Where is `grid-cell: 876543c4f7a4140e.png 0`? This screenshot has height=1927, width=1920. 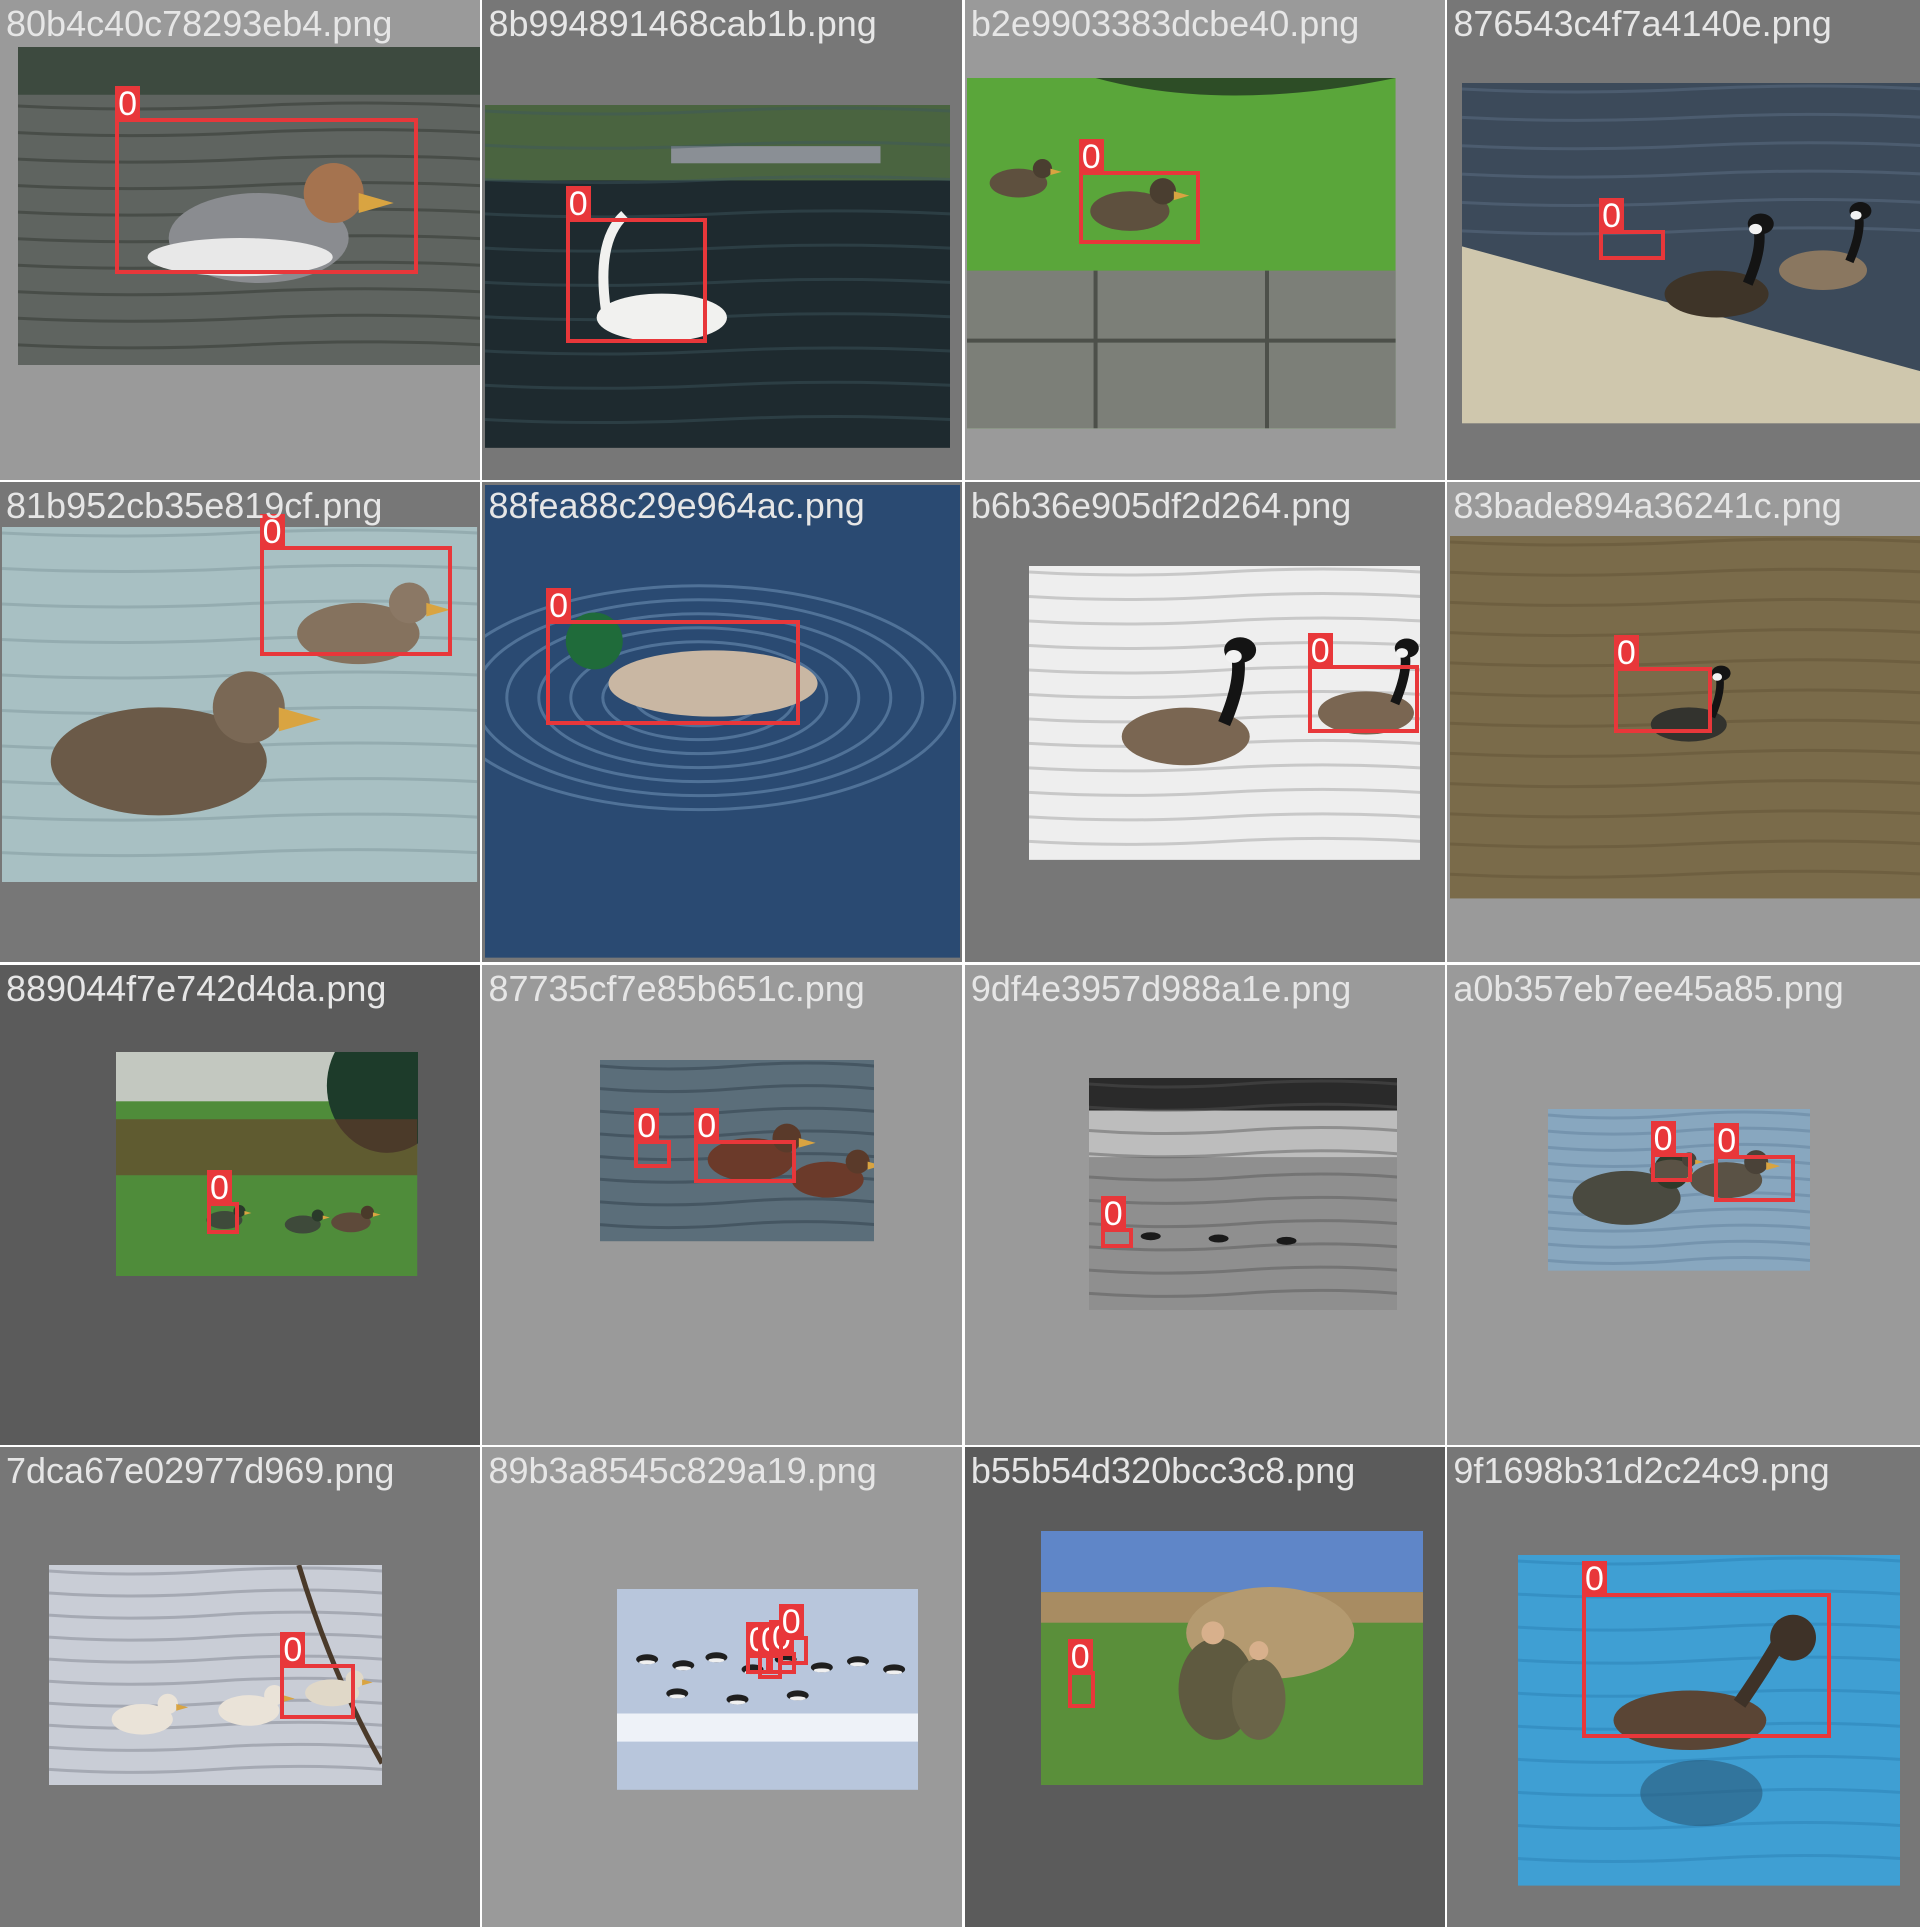
grid-cell: 876543c4f7a4140e.png 0 is located at coordinates (1683, 240).